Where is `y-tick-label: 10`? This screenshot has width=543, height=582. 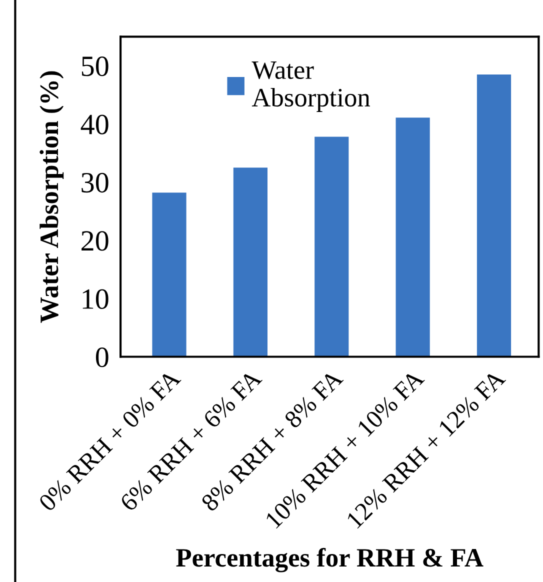
y-tick-label: 10 is located at coordinates (95, 299).